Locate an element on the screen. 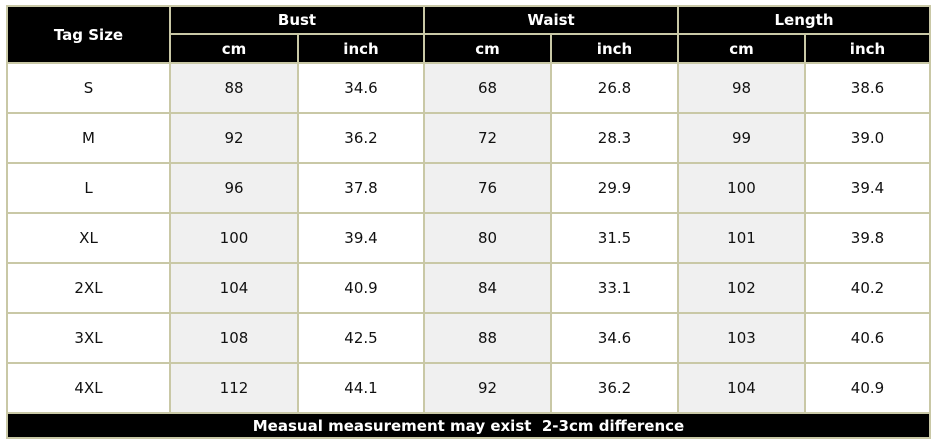  measure-cell: 108 is located at coordinates (234, 338).